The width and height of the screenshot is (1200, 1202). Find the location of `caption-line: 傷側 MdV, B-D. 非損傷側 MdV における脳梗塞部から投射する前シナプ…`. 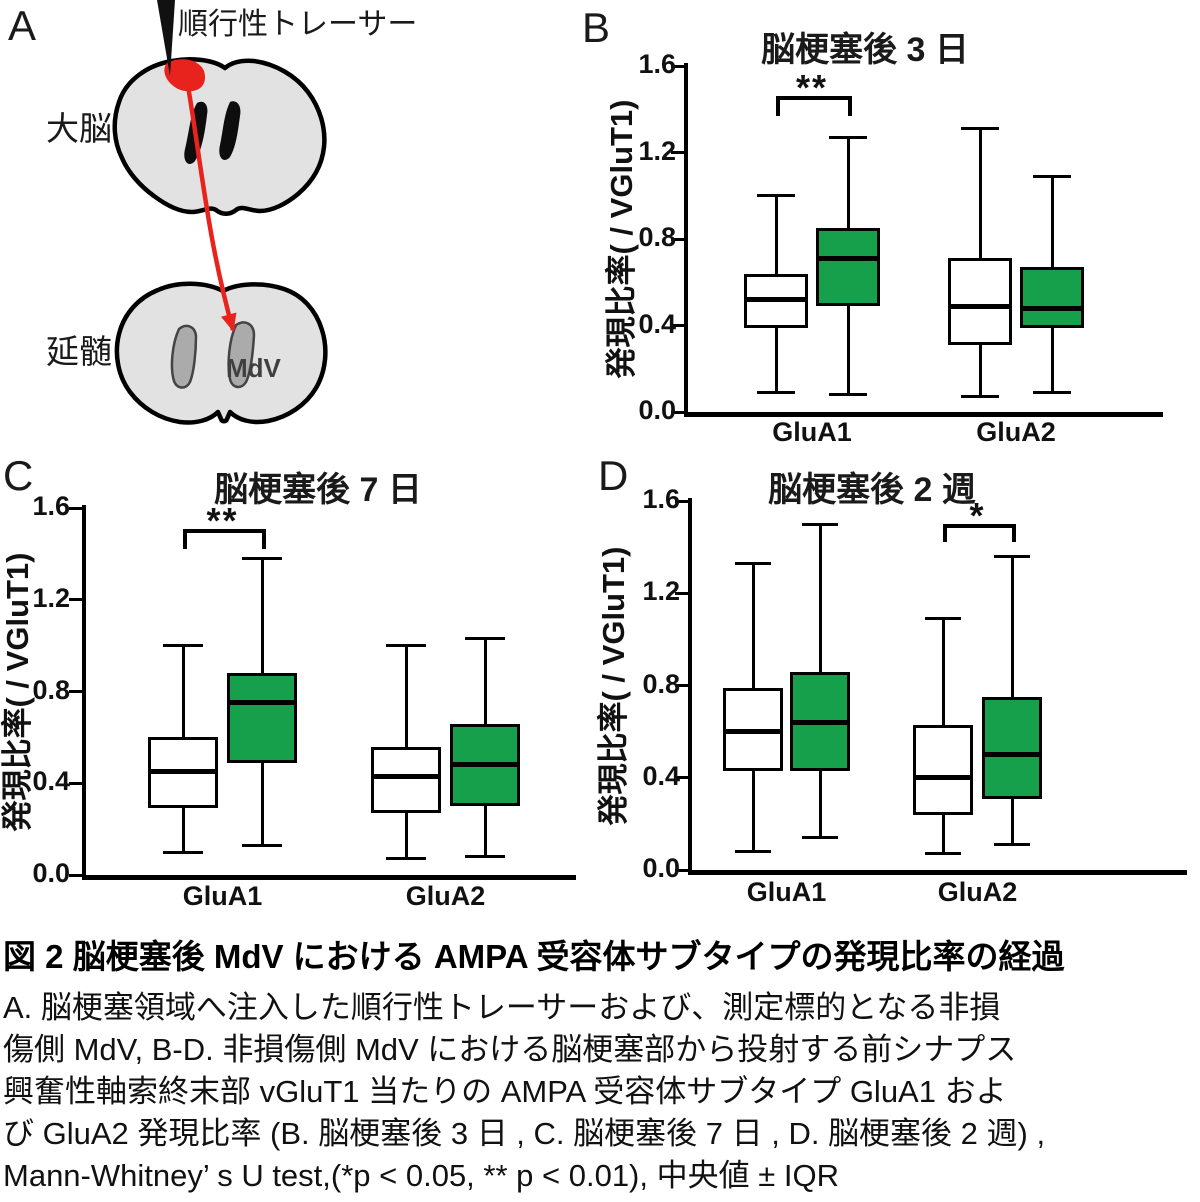

caption-line: 傷側 MdV, B-D. 非損傷側 MdV における脳梗塞部から投射する前シナプ… is located at coordinates (510, 1049).